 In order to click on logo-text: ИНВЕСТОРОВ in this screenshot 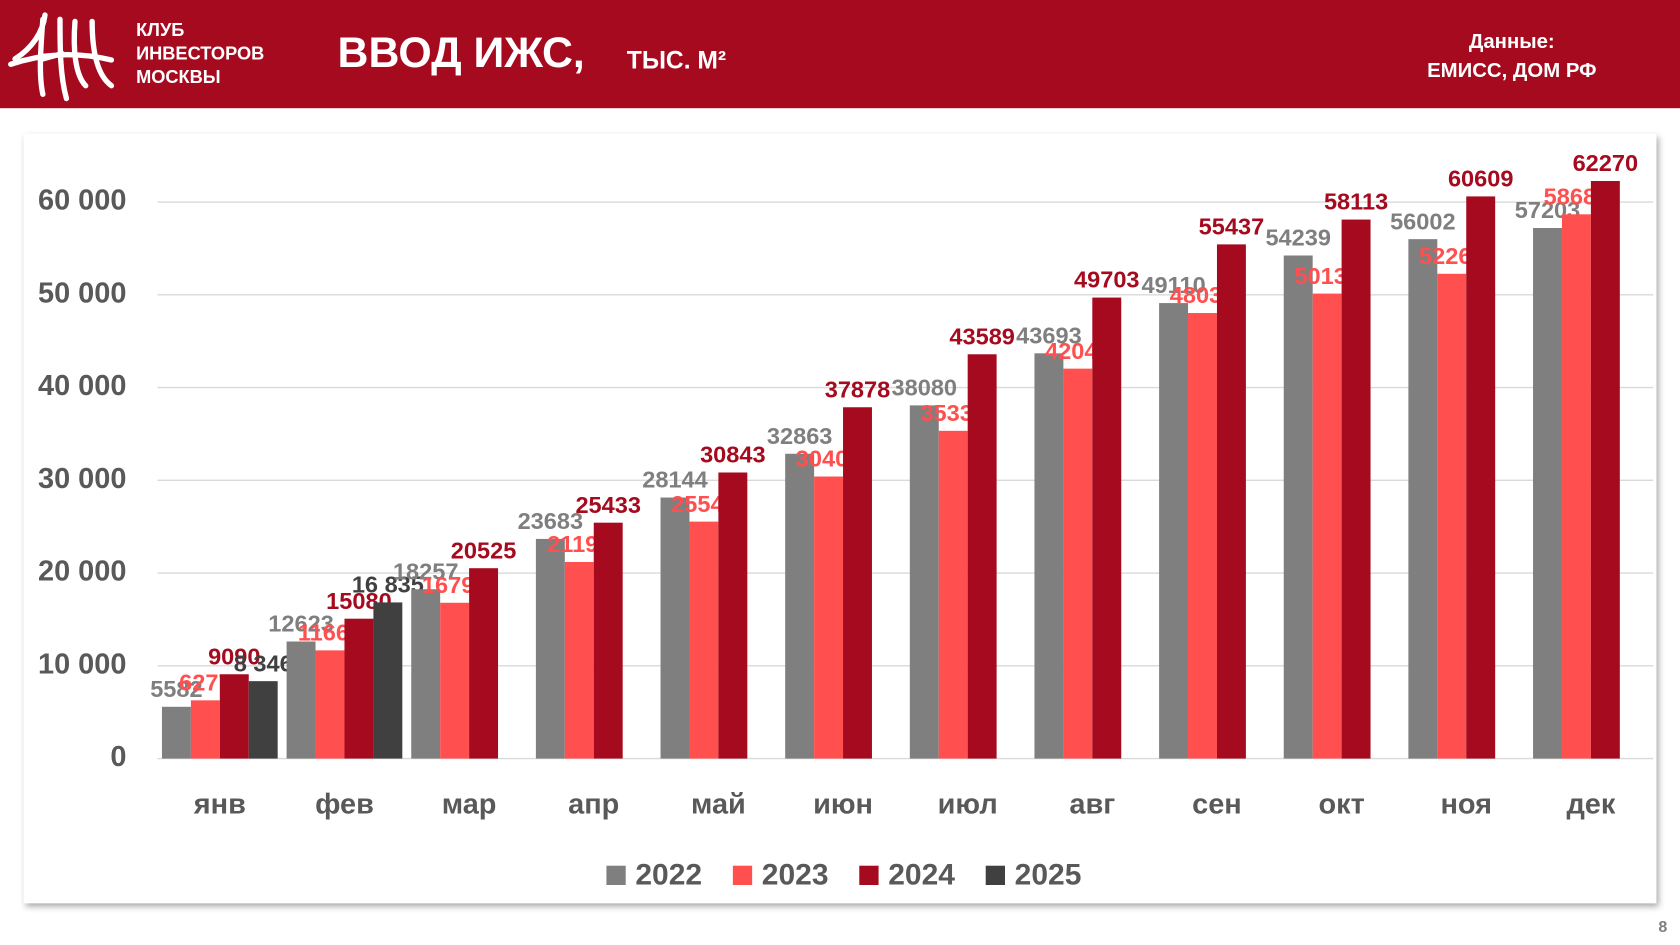, I will do `click(200, 53)`.